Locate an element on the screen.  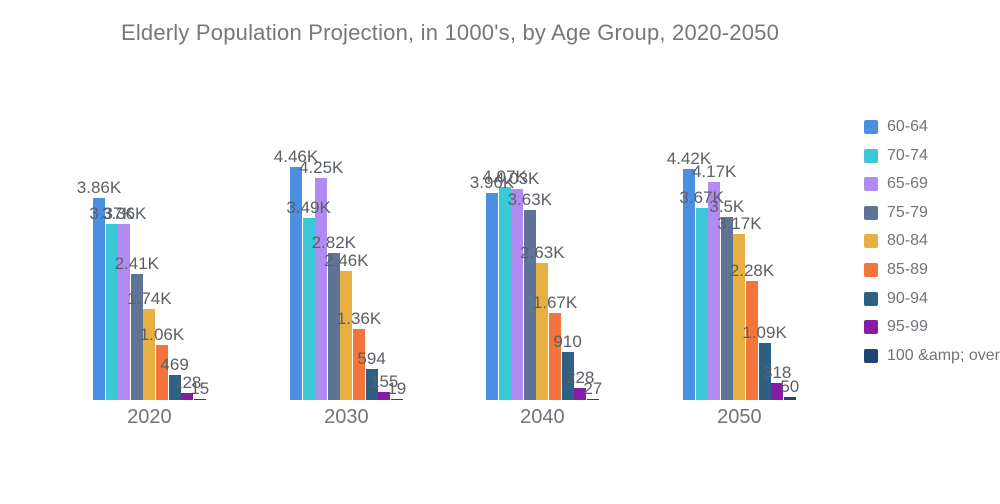
bar-6569-2040 is located at coordinates (517, 294).